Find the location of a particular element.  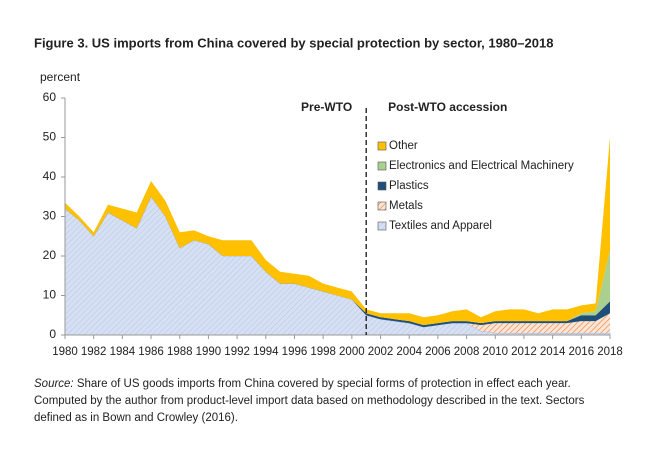

x-tick-label: 1980 is located at coordinates (65, 352).